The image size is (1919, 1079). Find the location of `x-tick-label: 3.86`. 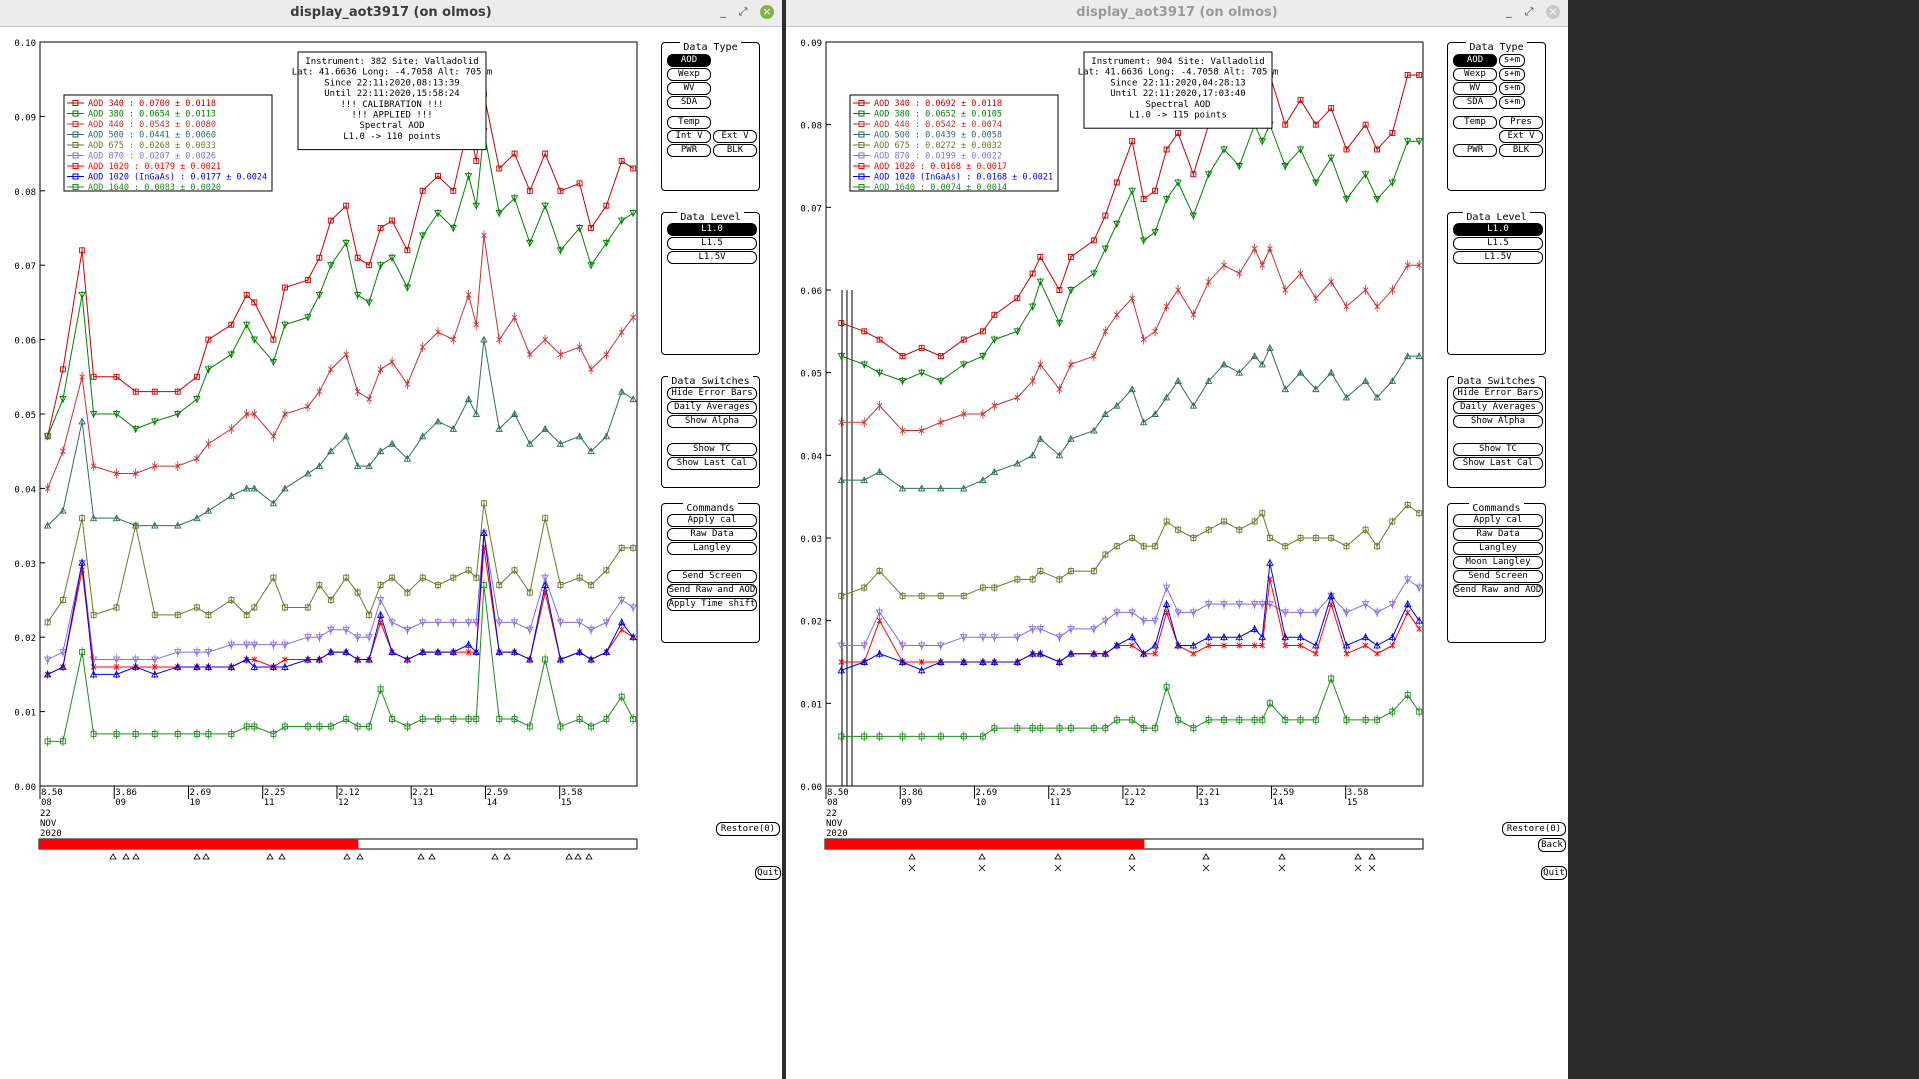

x-tick-label: 3.86 is located at coordinates (126, 793).